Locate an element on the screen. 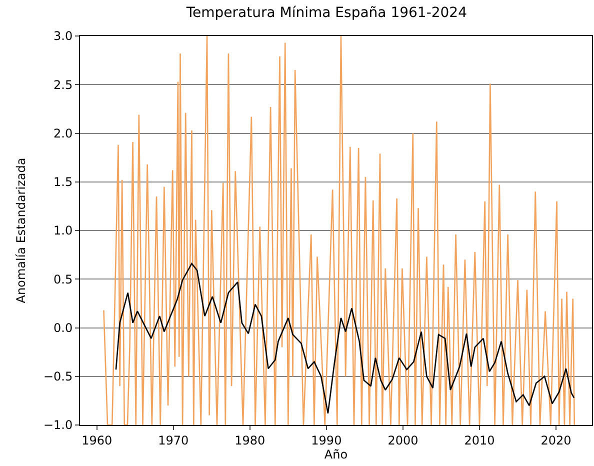  y-tick-label: −1.0 is located at coordinates (58, 425).